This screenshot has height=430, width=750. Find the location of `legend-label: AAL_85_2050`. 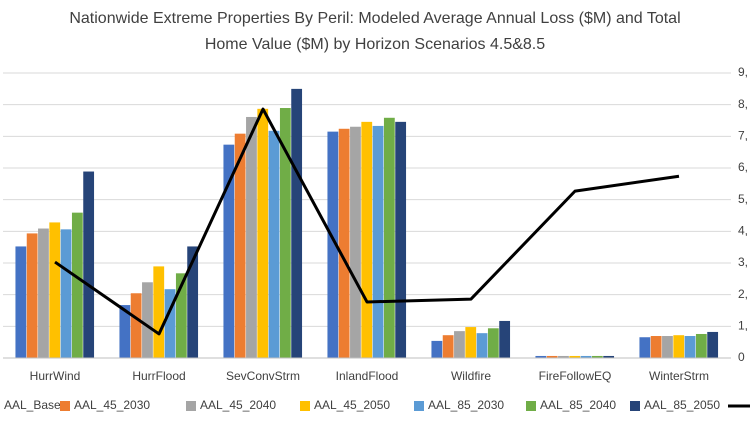

legend-label: AAL_85_2050 is located at coordinates (682, 405).